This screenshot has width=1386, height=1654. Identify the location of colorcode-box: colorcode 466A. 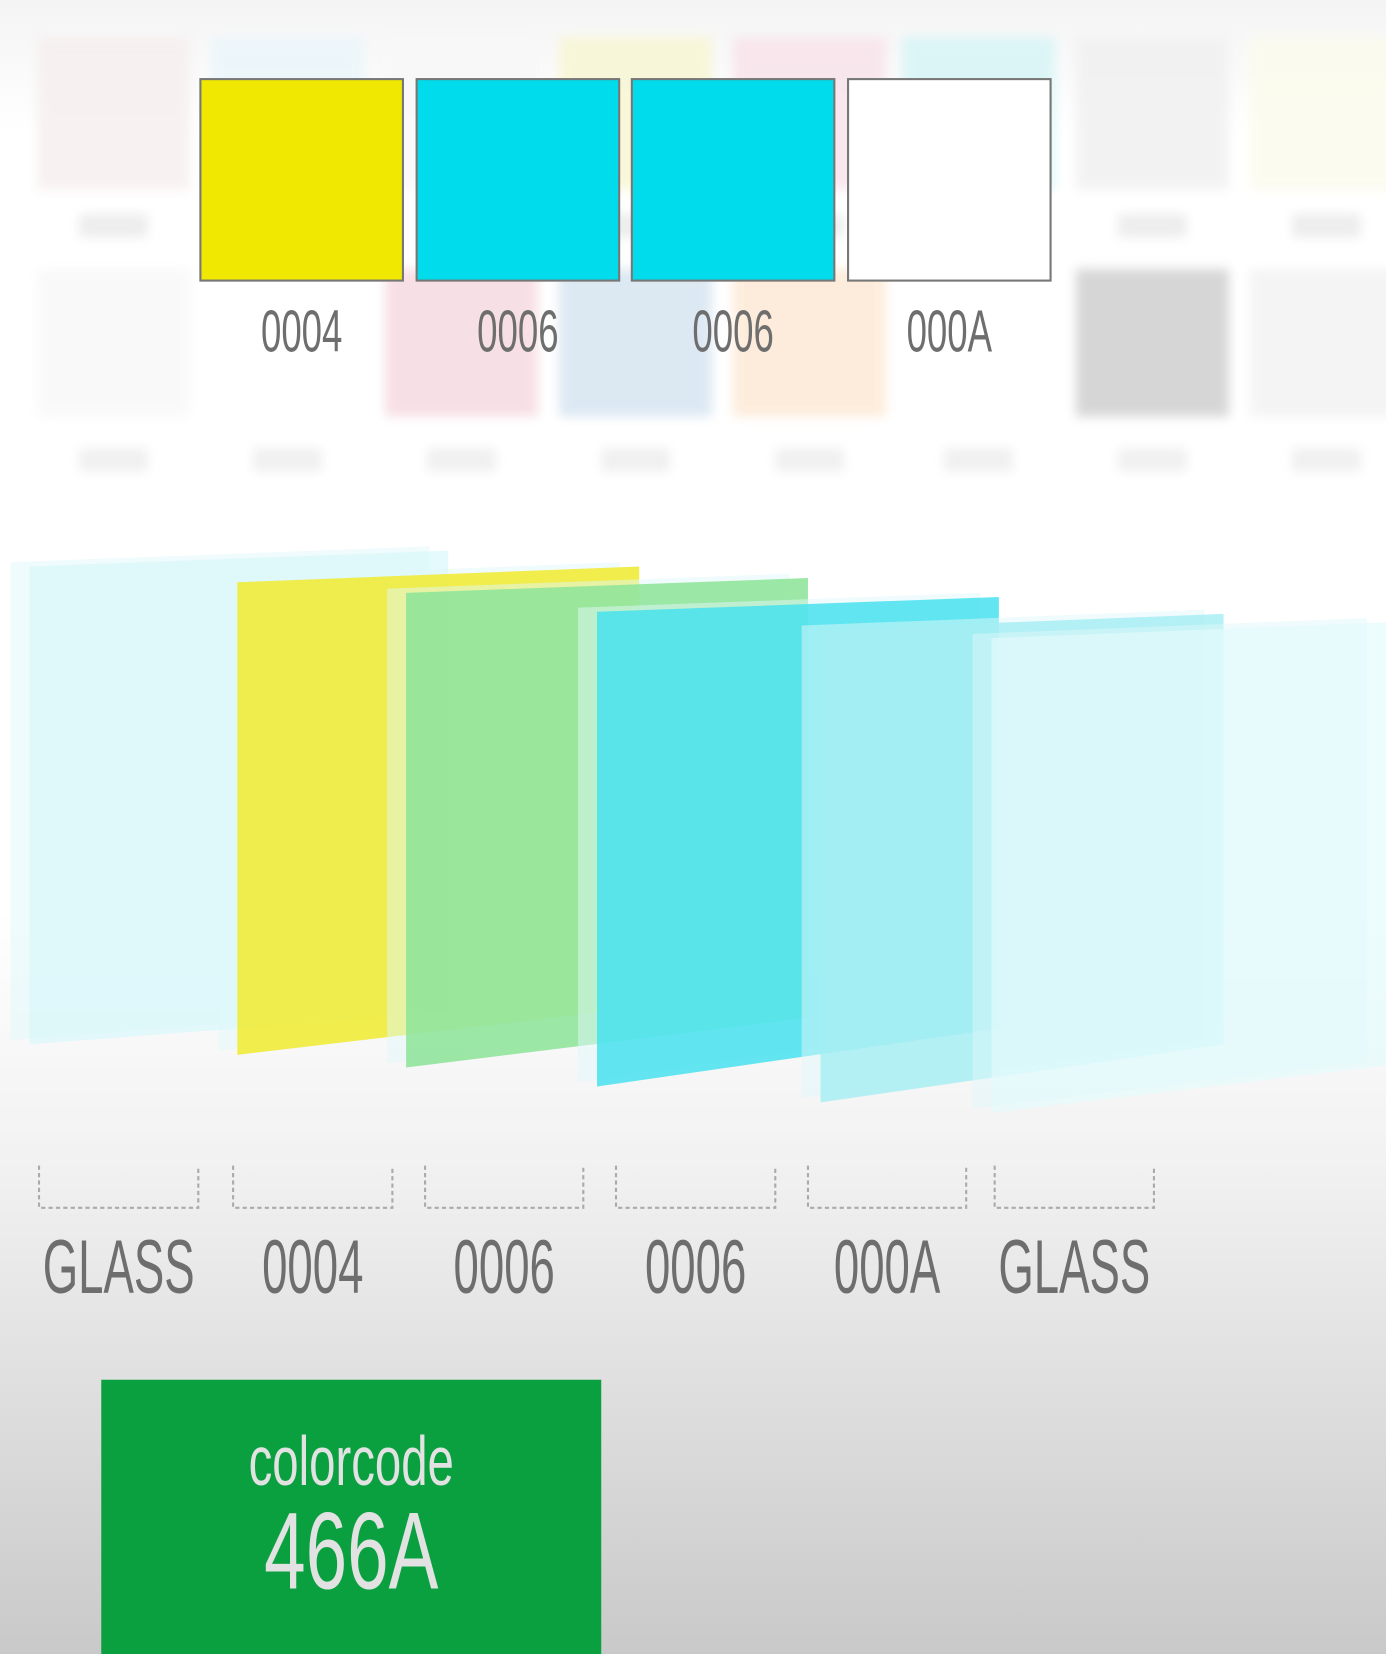
(351, 1516).